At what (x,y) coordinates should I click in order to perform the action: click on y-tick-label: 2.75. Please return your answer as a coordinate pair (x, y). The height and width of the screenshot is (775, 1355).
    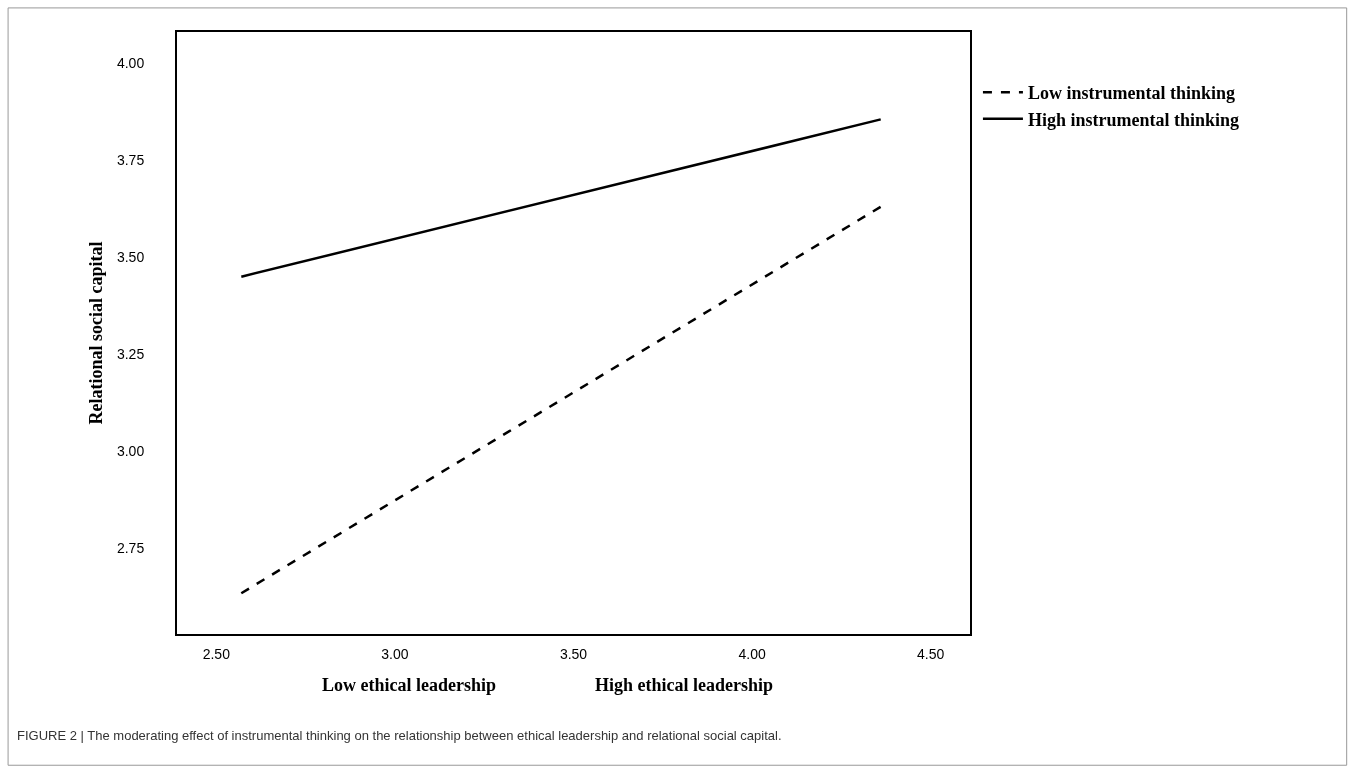
    Looking at the image, I should click on (130, 548).